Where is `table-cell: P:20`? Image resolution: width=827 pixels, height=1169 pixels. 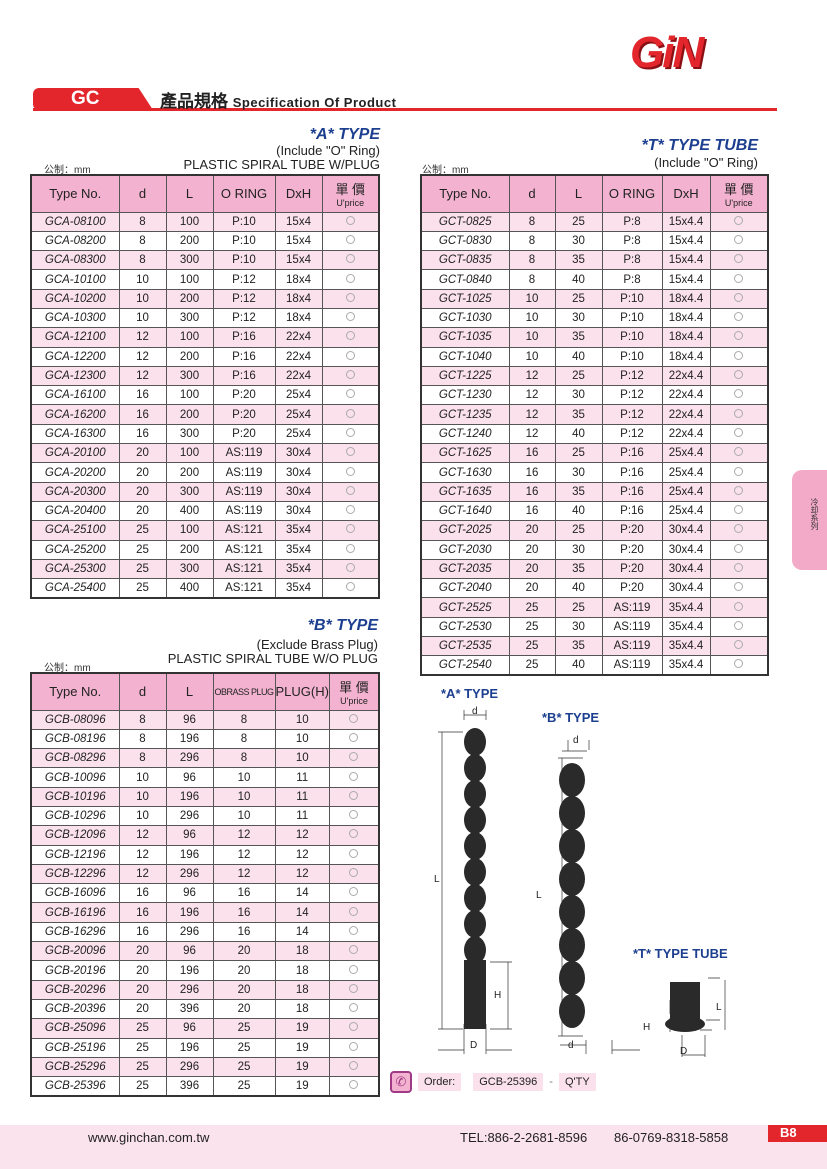
table-cell: P:20 is located at coordinates (632, 549).